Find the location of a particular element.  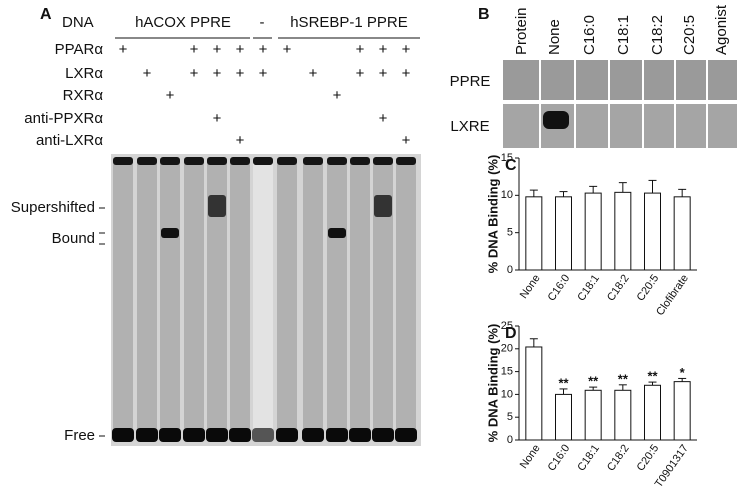

column-label: C20:5 is located at coordinates (689, 35).